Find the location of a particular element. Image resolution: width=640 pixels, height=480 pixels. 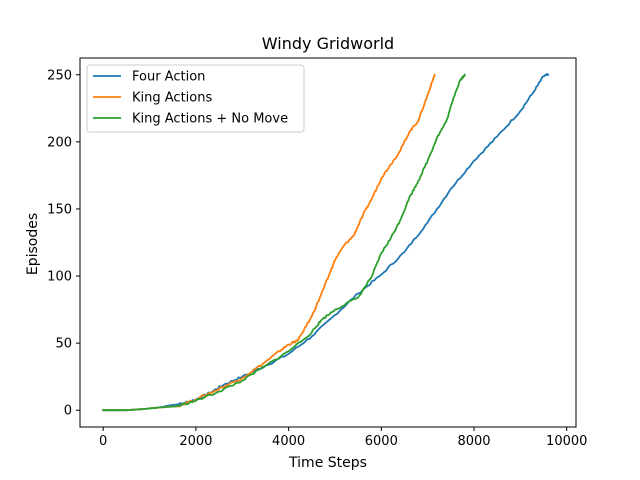

y-tick-label: 250 is located at coordinates (59, 75).